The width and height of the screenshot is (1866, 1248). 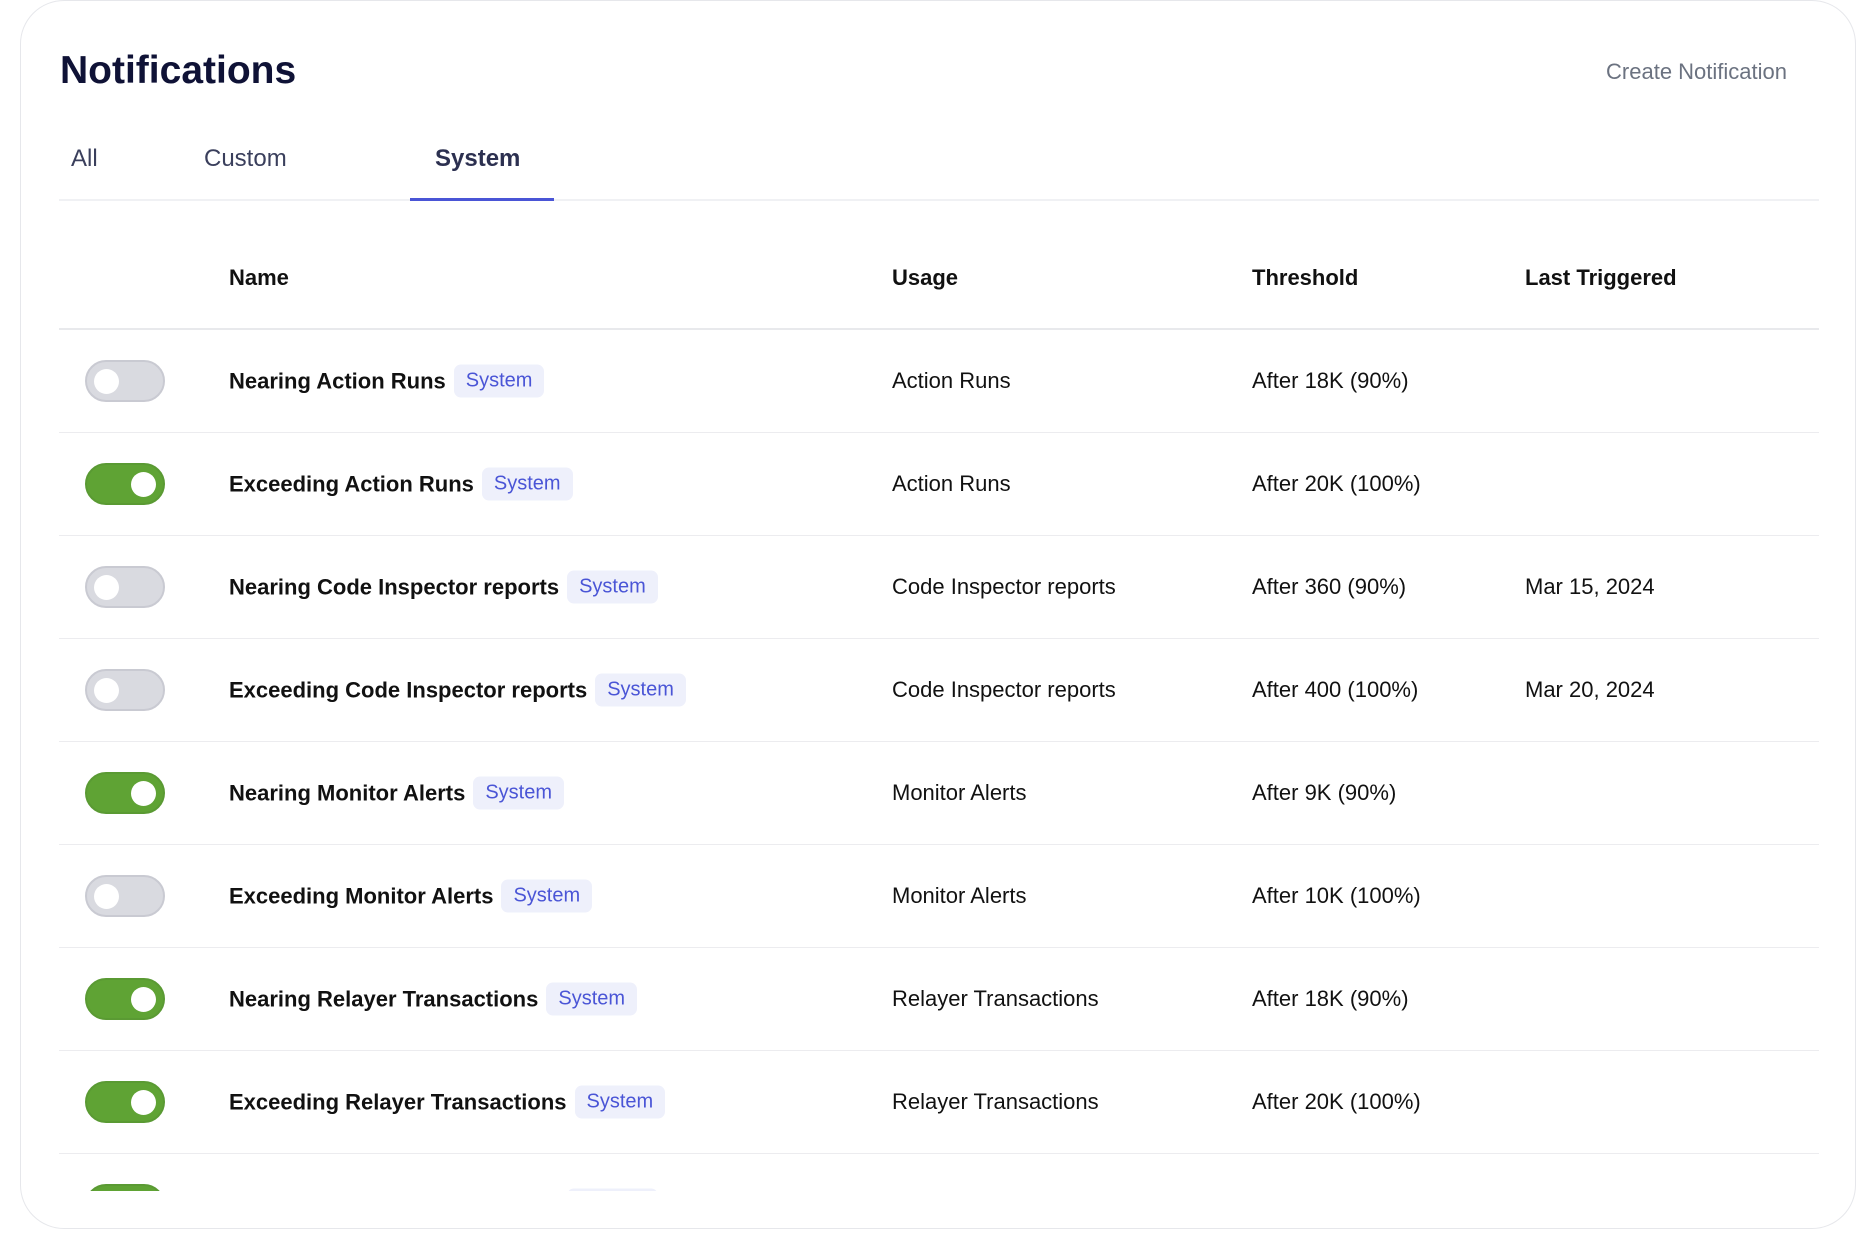 I want to click on notification-name: Nearing Monitor Alerts System, so click(x=397, y=793).